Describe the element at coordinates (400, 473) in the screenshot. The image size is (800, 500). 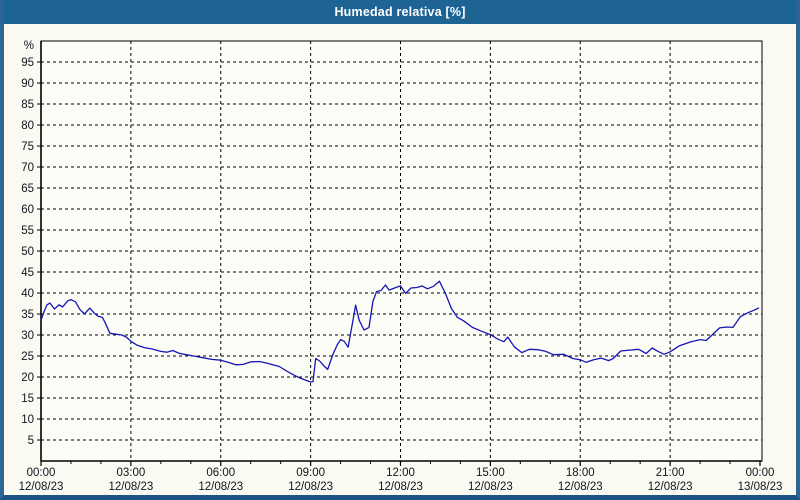
I see `x-tick-time-label: 12:00` at that location.